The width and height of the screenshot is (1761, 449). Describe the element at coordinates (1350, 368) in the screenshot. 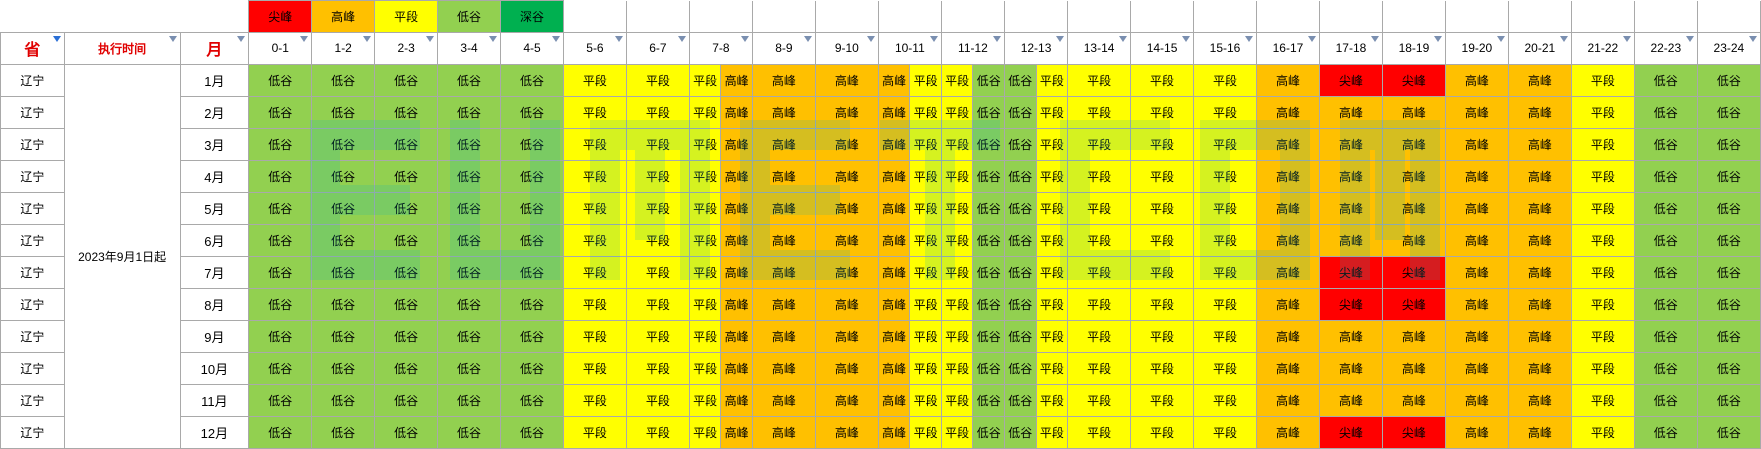

I see `slot-cell-17-18: 高峰` at that location.